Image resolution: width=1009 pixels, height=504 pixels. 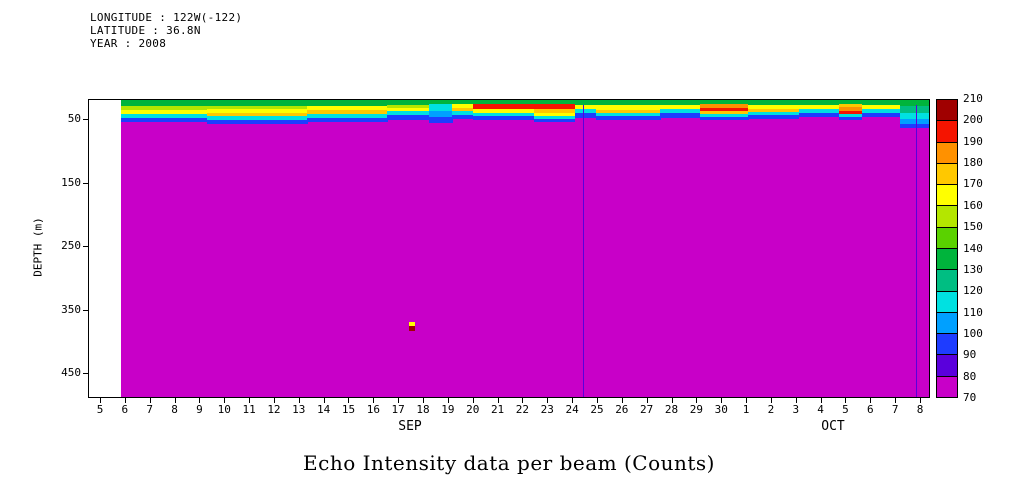 I want to click on anomaly-point-core, so click(x=412, y=329).